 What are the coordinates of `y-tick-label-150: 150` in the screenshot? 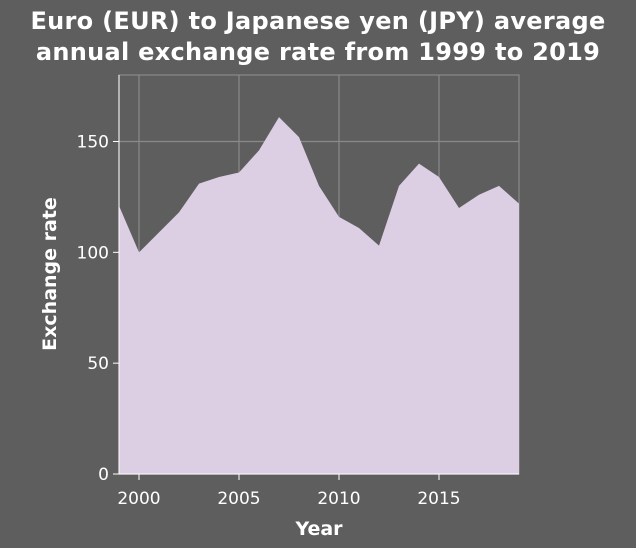 It's located at (93, 143).